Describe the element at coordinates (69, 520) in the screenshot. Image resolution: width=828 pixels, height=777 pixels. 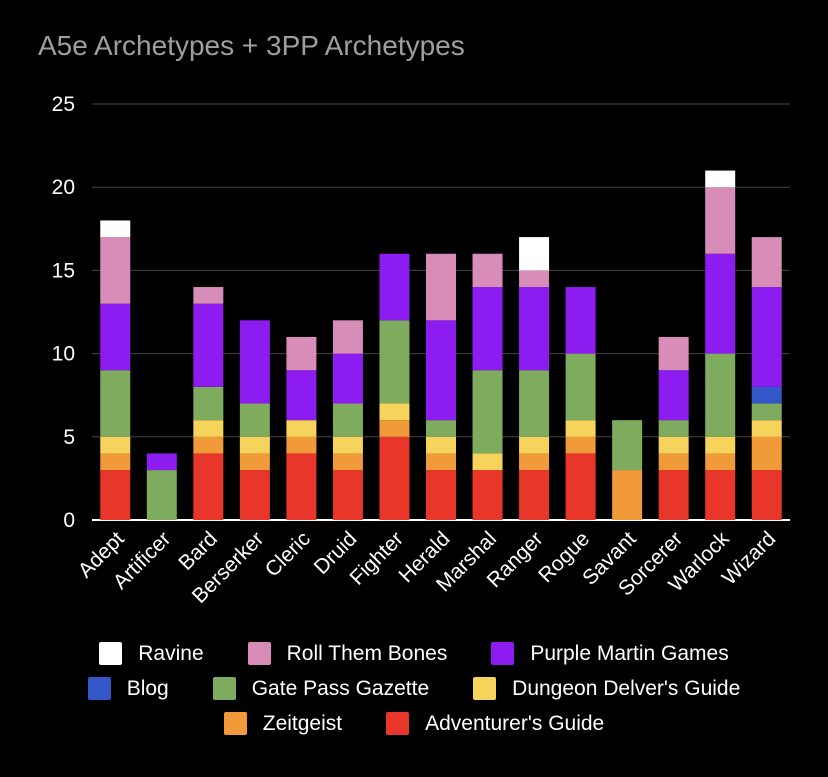
I see `y-tick-label: 0` at that location.